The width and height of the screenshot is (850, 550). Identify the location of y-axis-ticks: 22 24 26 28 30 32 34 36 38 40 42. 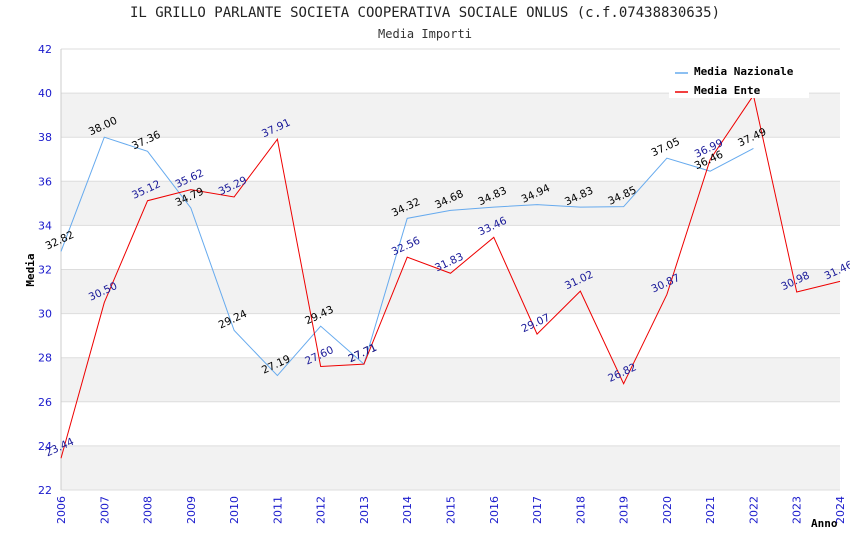
(45, 270).